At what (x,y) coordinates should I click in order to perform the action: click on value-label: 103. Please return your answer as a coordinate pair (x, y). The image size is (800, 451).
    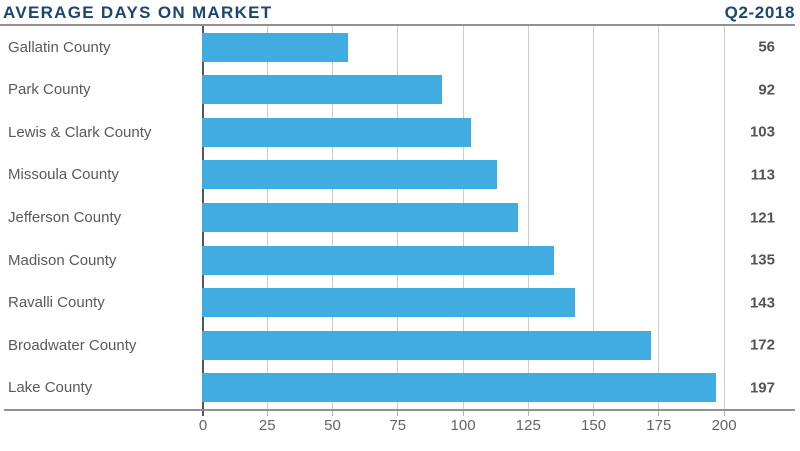
    Looking at the image, I should click on (762, 132).